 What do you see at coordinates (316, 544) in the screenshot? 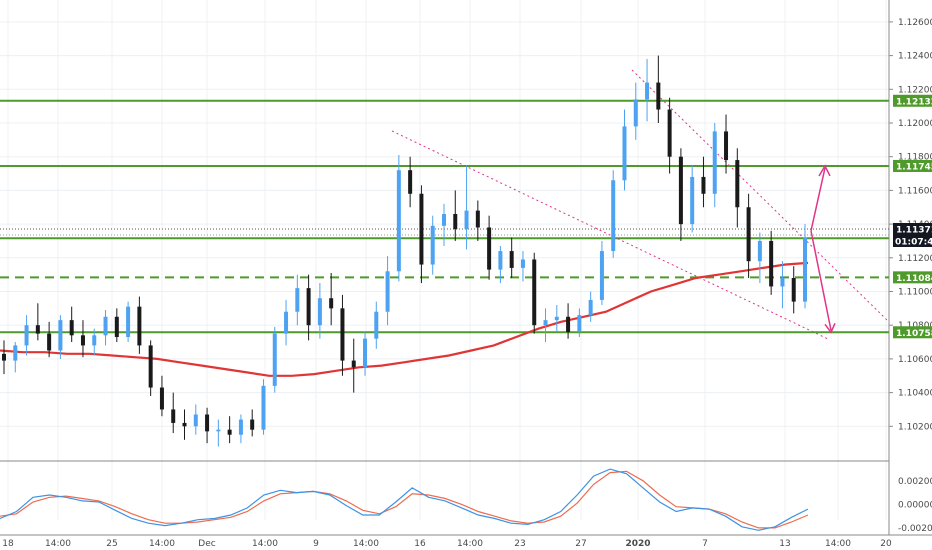
I see `x-tick-label: 9` at bounding box center [316, 544].